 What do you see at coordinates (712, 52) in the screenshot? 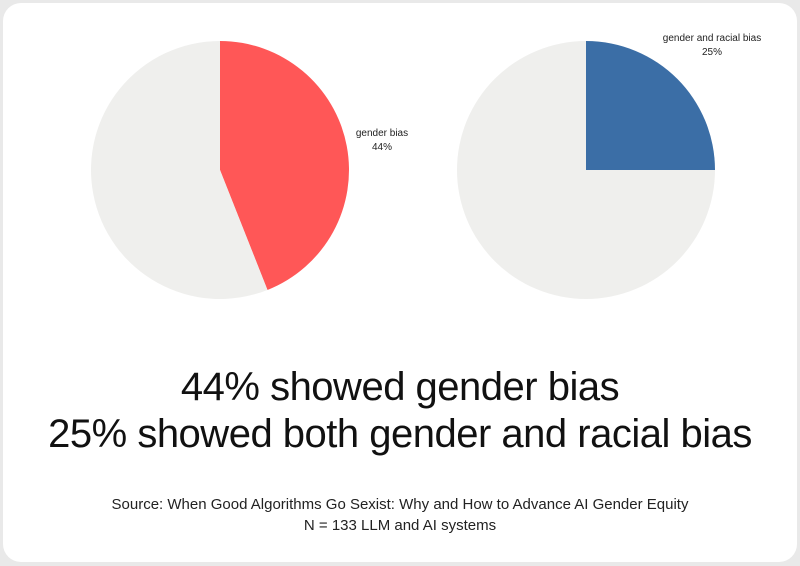
I see `slice-value-gender-racial-bias: 25%` at bounding box center [712, 52].